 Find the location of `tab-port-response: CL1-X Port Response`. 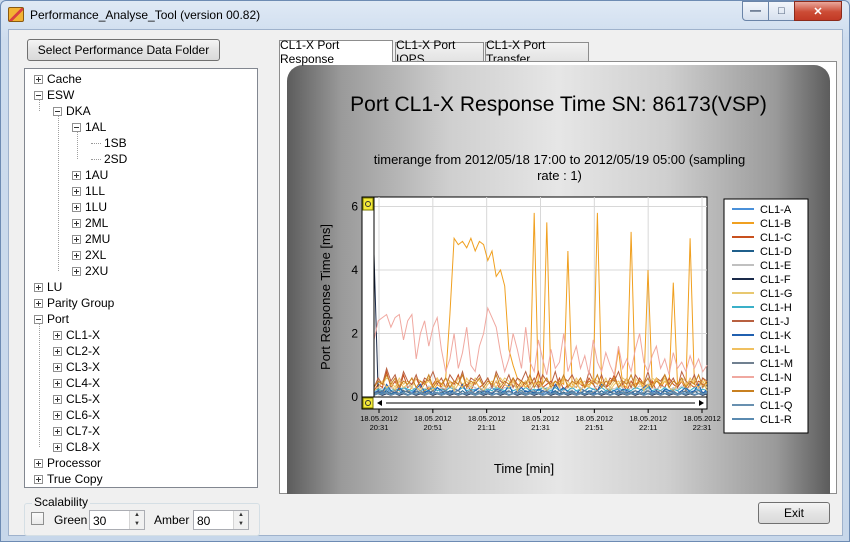

tab-port-response: CL1-X Port Response is located at coordinates (336, 52).